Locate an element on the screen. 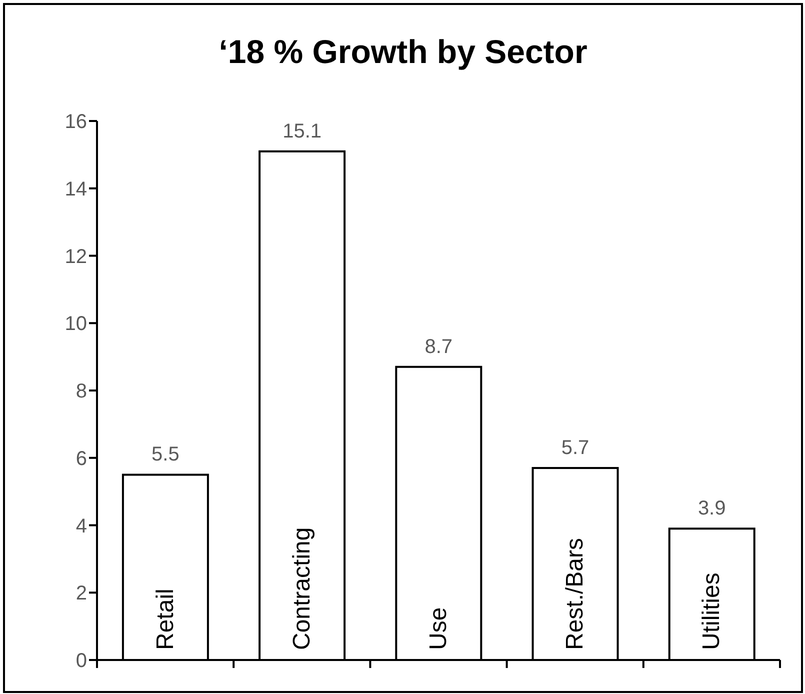  x-tick-label: Contracting is located at coordinates (302, 588).